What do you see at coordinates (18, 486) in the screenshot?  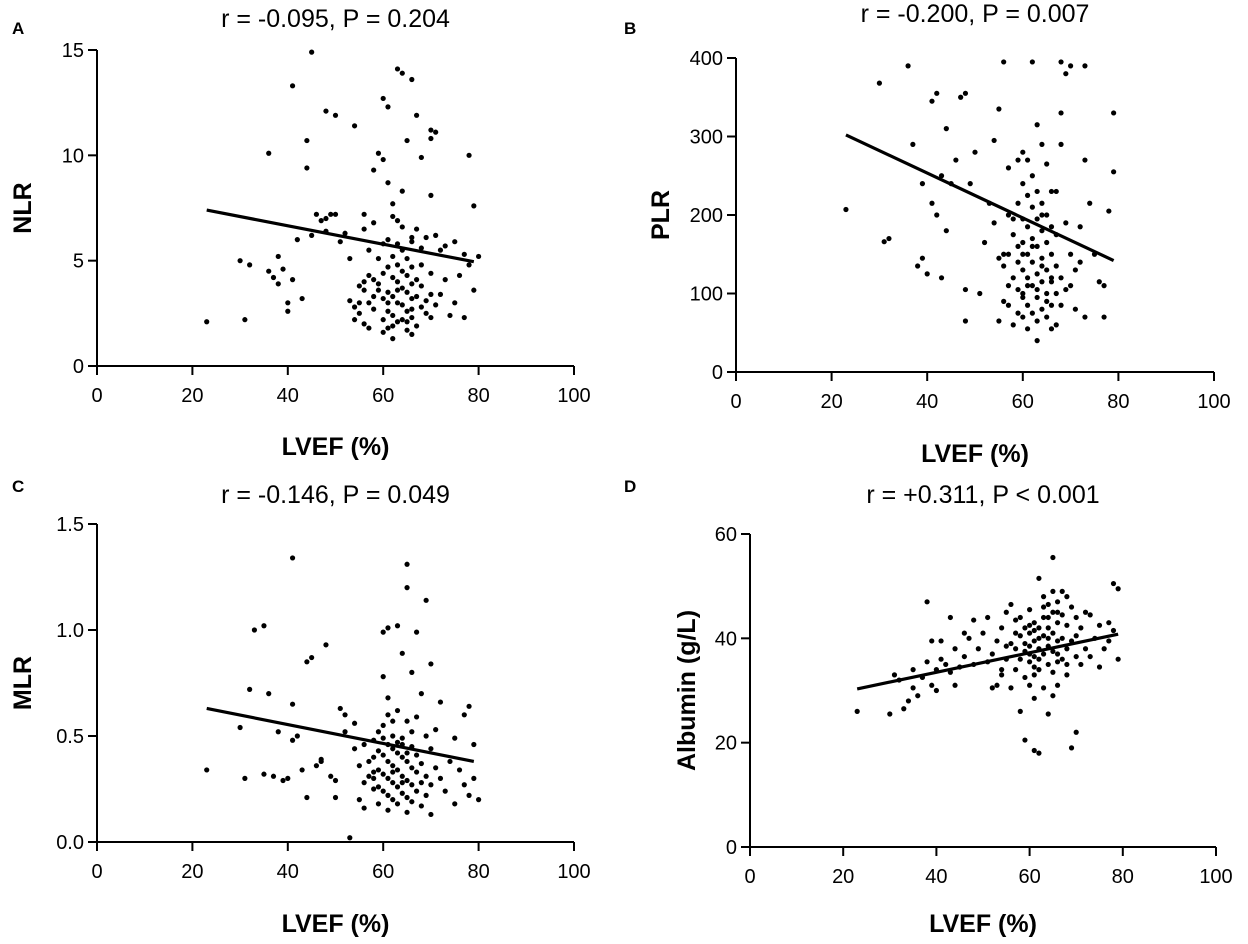 I see `panel-c-letter: C` at bounding box center [18, 486].